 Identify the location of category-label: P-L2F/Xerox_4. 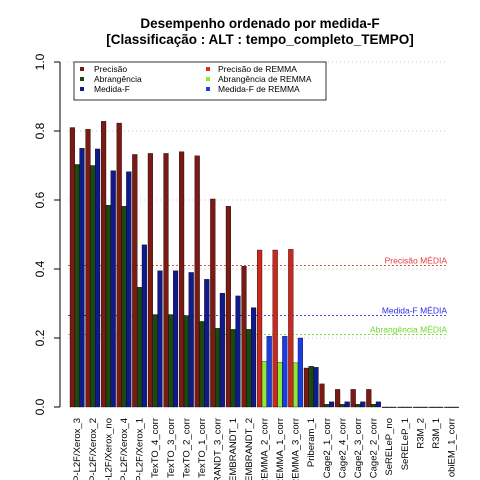
(124, 449).